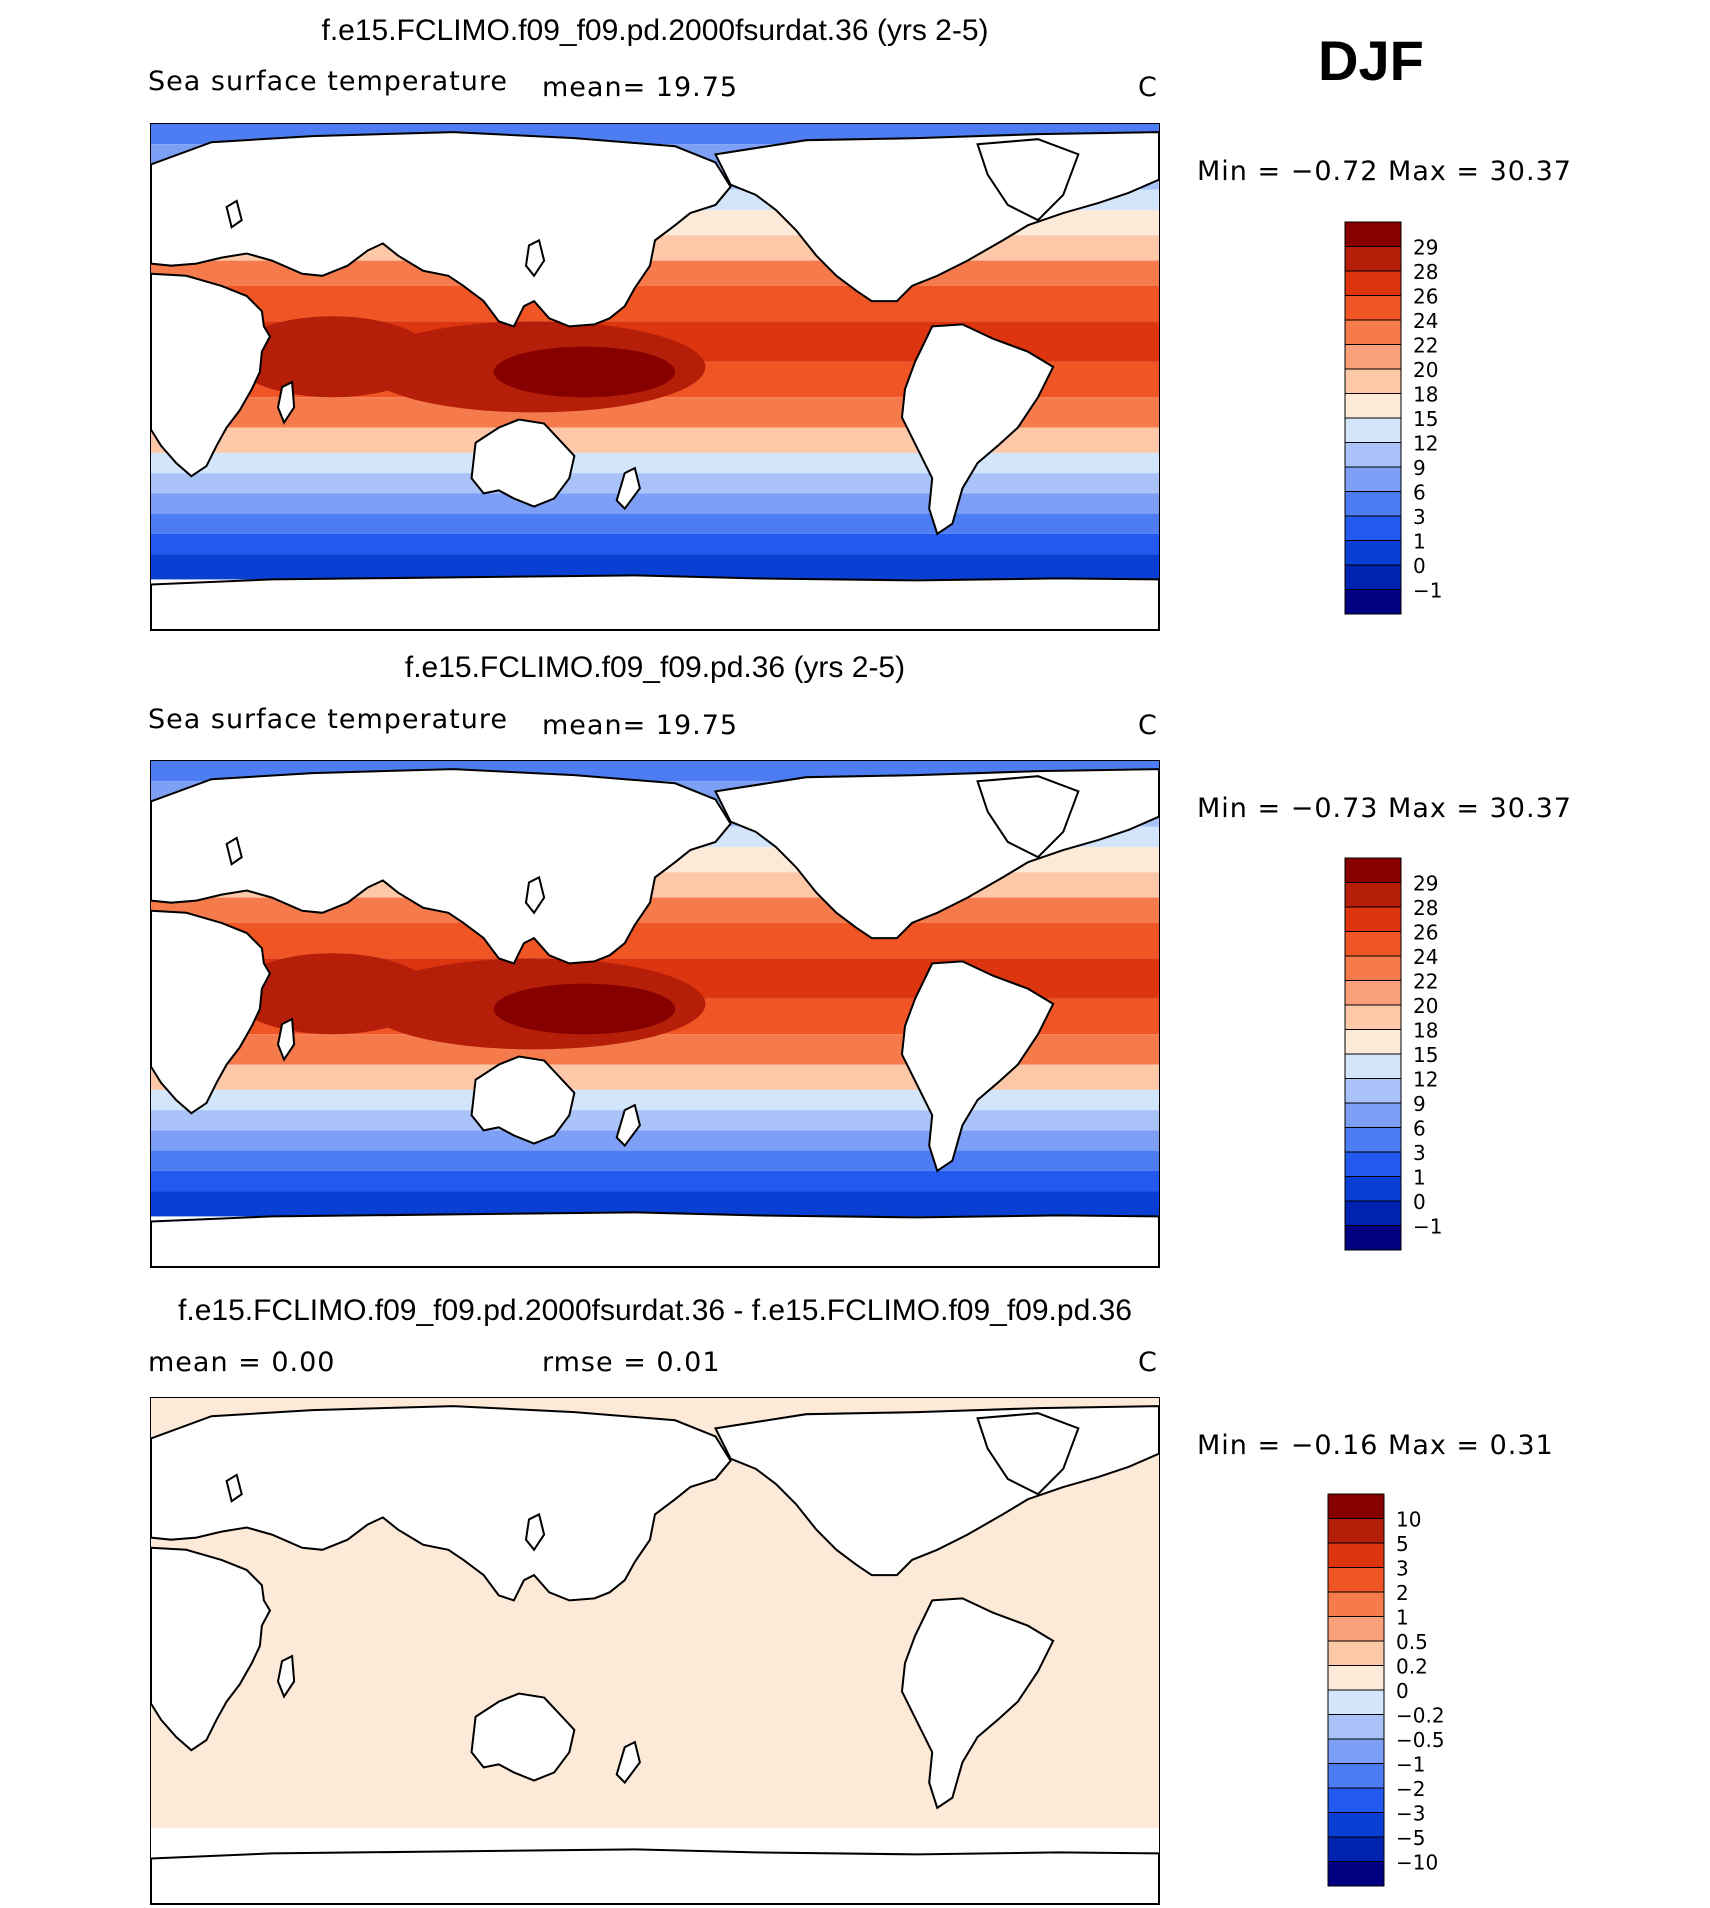  What do you see at coordinates (1420, 1740) in the screenshot?
I see `colorbar-tick-label: −0.5` at bounding box center [1420, 1740].